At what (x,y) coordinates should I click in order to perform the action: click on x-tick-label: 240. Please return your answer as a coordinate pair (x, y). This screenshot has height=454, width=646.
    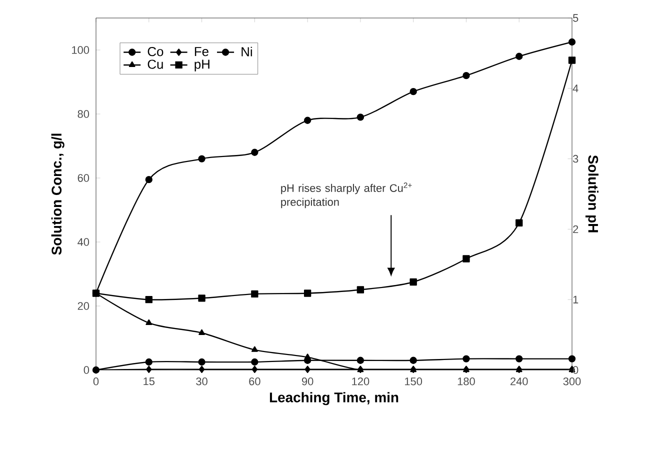
    Looking at the image, I should click on (519, 382).